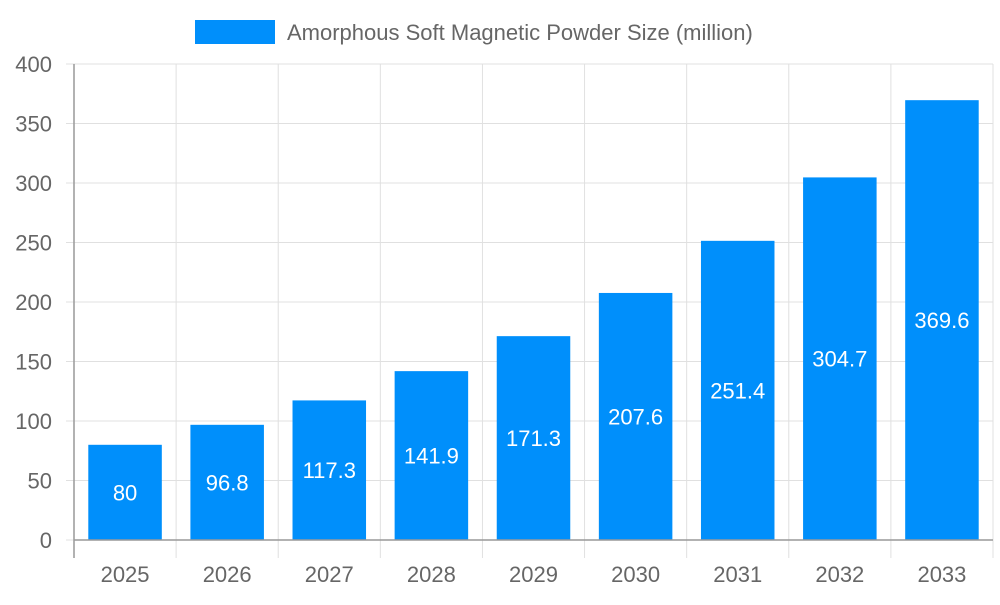 The height and width of the screenshot is (605, 1000). Describe the element at coordinates (33, 421) in the screenshot. I see `y-tick-label: 100` at that location.